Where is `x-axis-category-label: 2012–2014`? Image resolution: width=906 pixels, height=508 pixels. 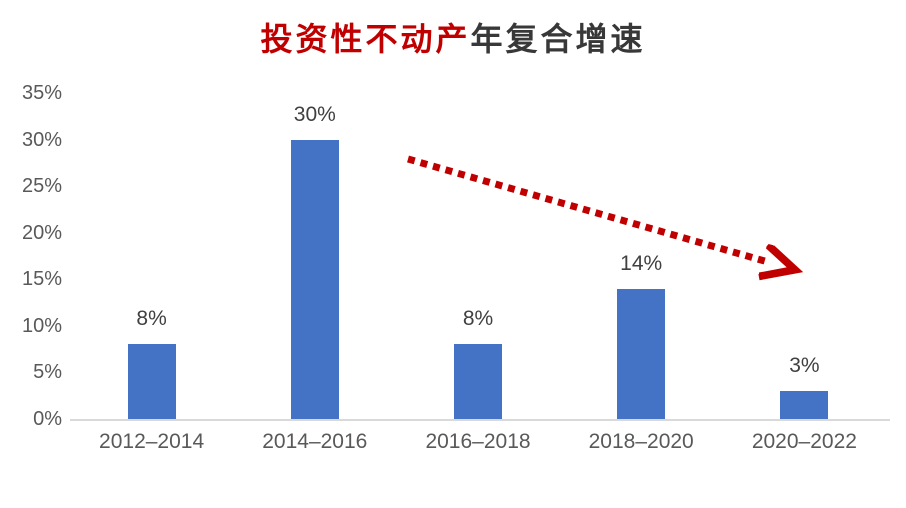
x-axis-category-label: 2012–2014 is located at coordinates (152, 441).